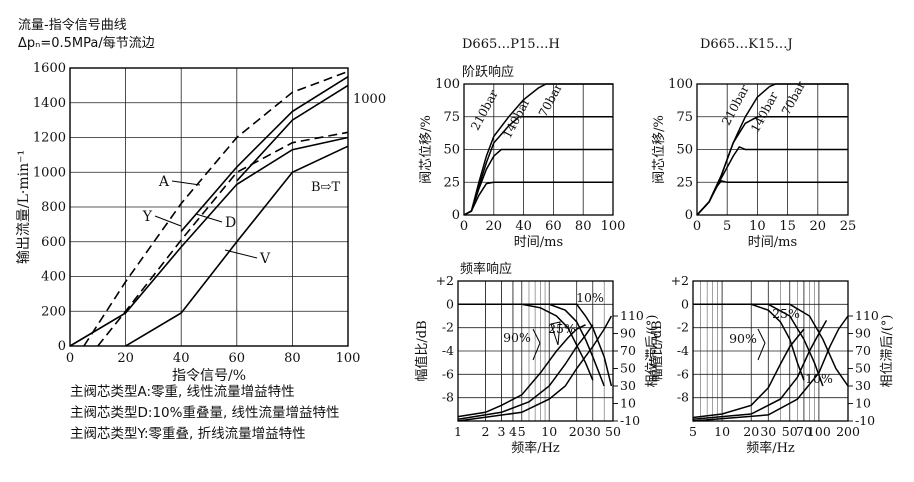  Describe the element at coordinates (24, 207) in the screenshot. I see `y-axis-label: 输出流量/L·min⁻¹` at that location.